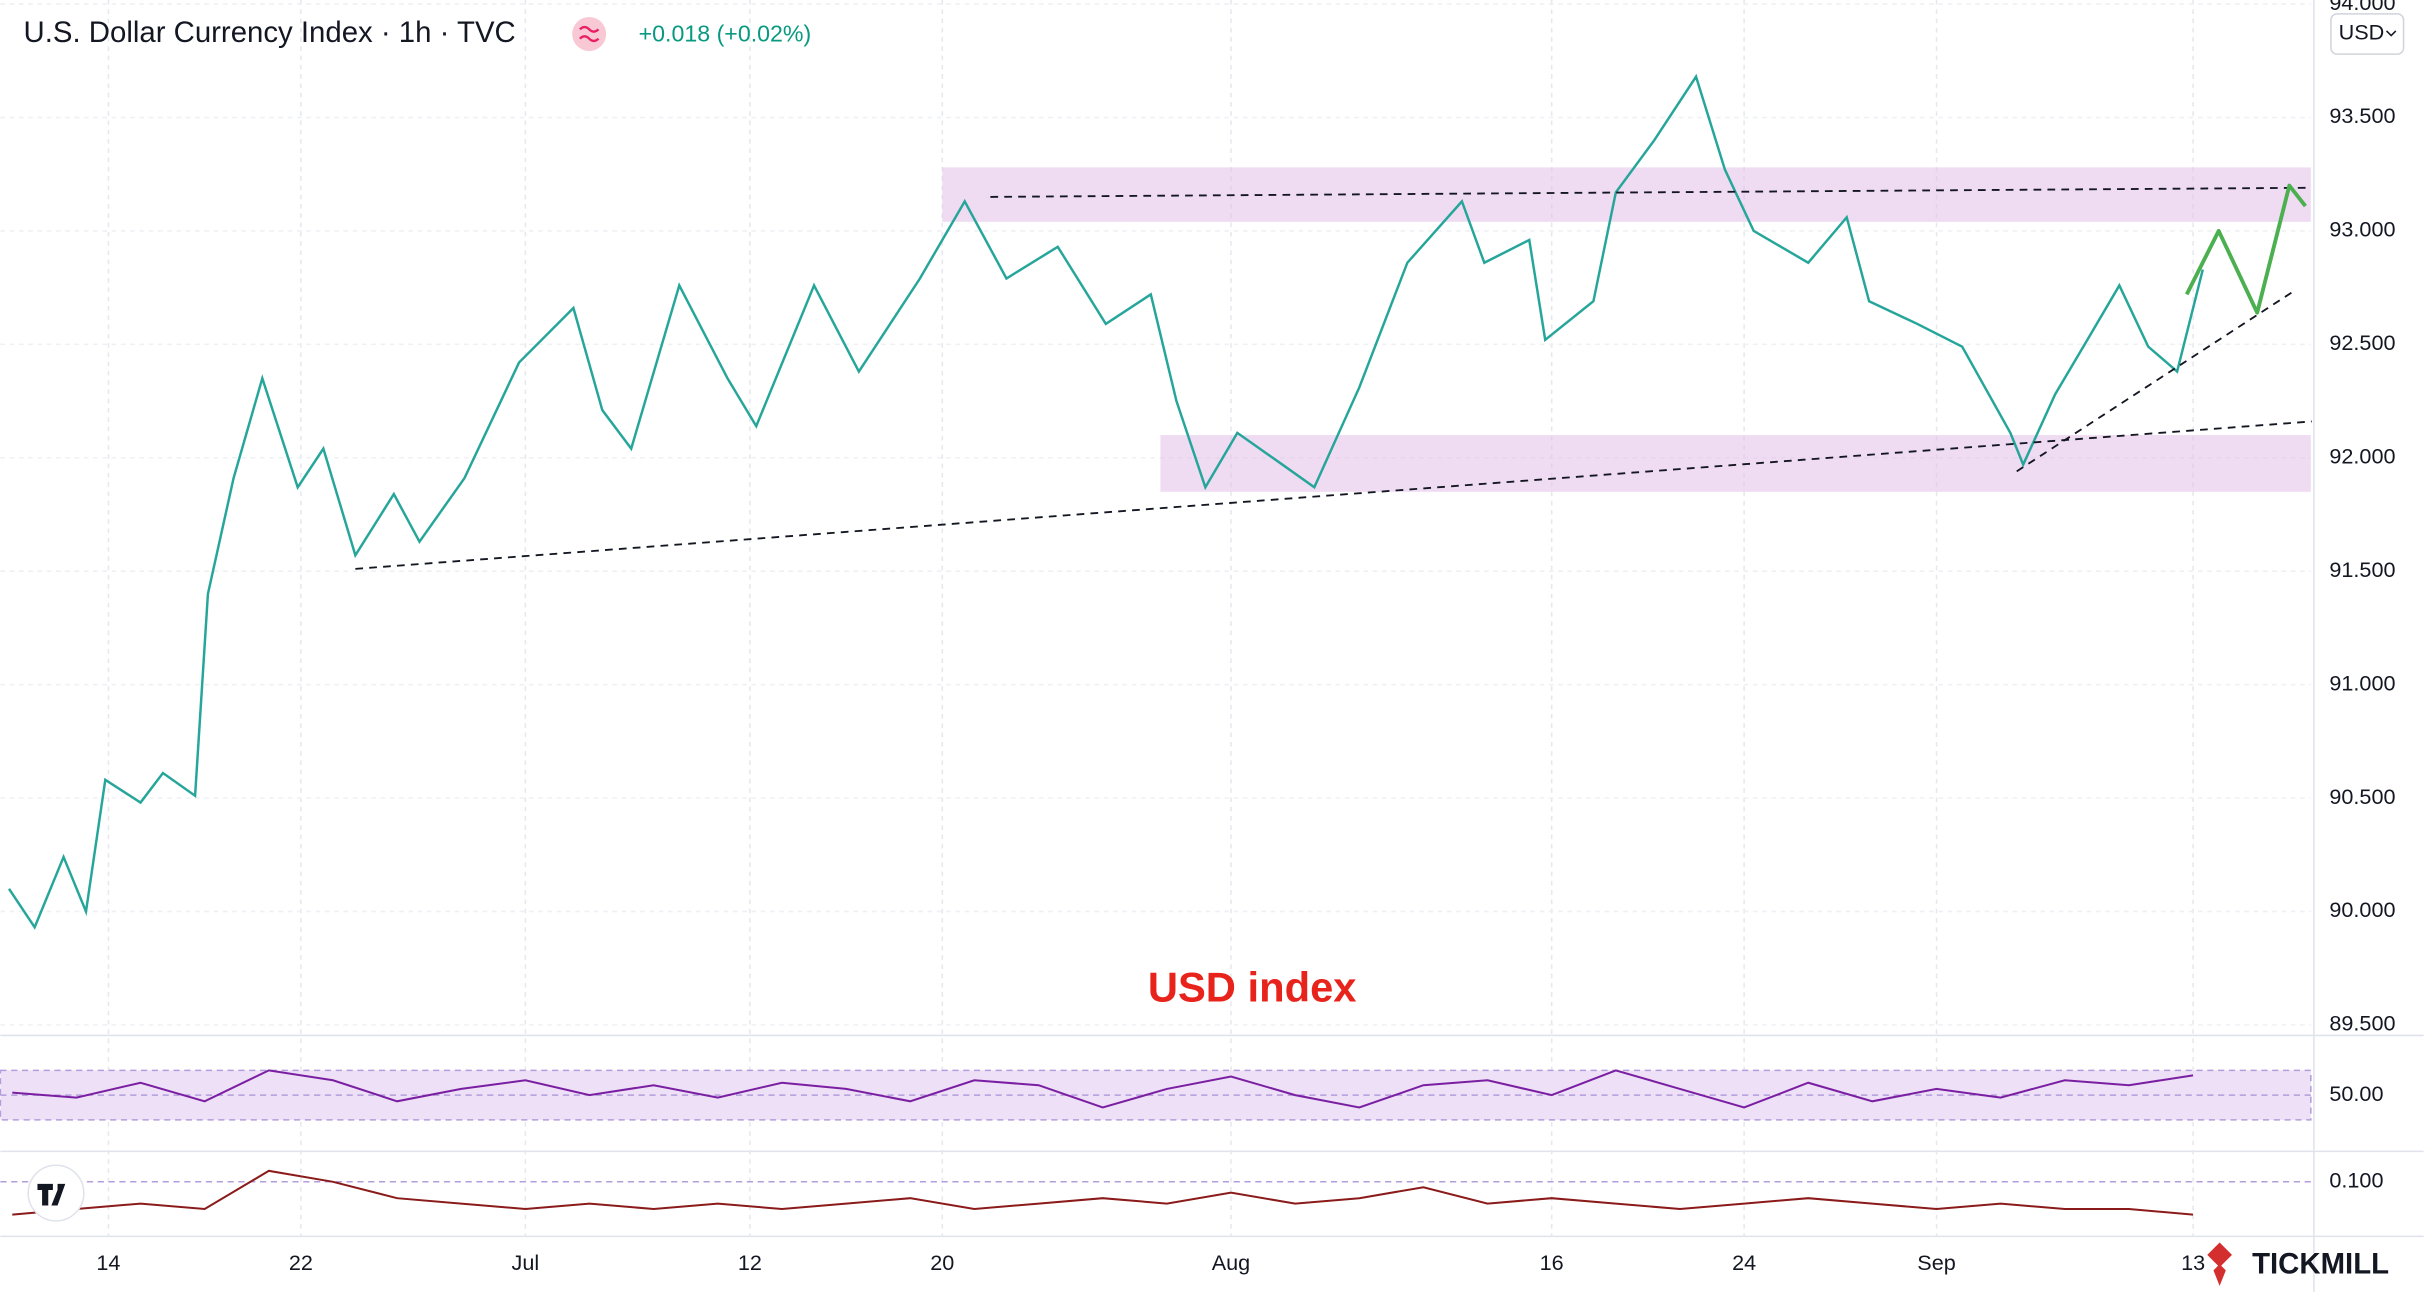  Describe the element at coordinates (1231, 1262) in the screenshot. I see `x-tick-label: Aug` at that location.